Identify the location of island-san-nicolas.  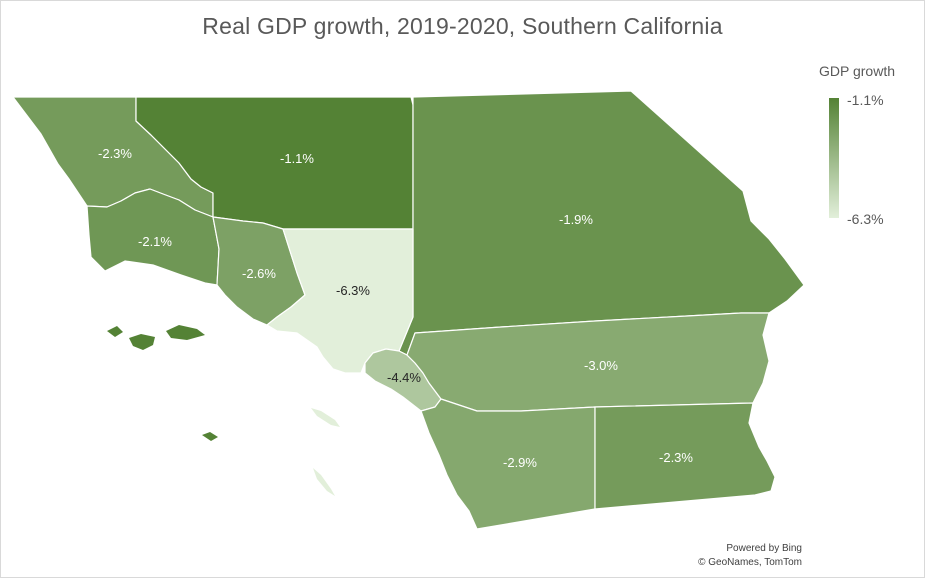
(210, 436).